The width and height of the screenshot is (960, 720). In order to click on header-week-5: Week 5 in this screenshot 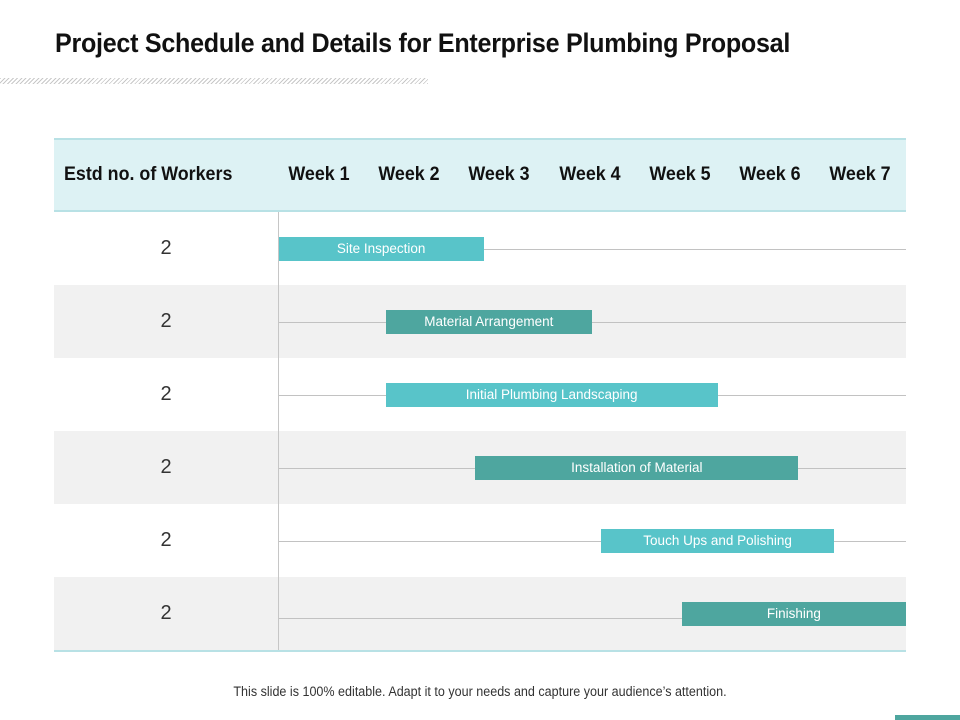, I will do `click(680, 174)`.